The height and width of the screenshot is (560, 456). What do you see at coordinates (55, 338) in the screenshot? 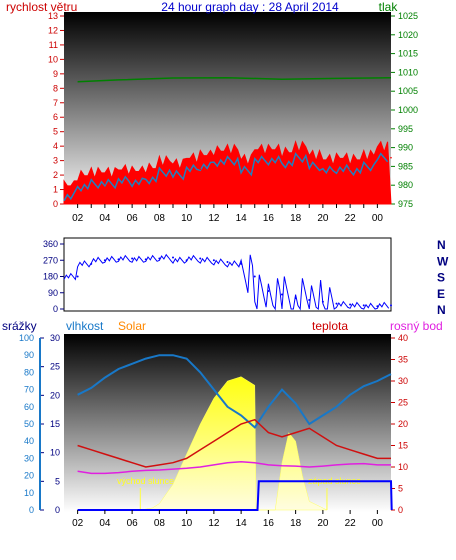
I see `rain-y-tick-label: 30` at bounding box center [55, 338].